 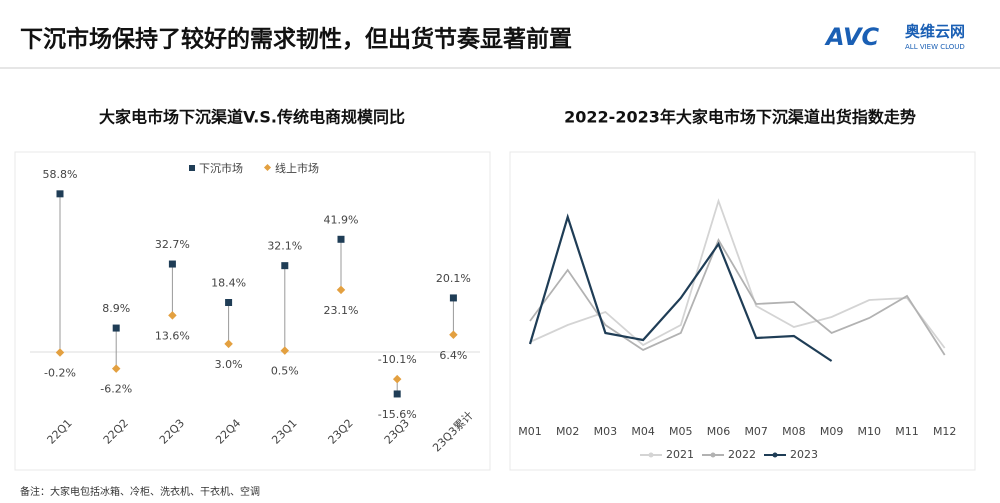 I want to click on data-label: 23.1%, so click(x=341, y=310).